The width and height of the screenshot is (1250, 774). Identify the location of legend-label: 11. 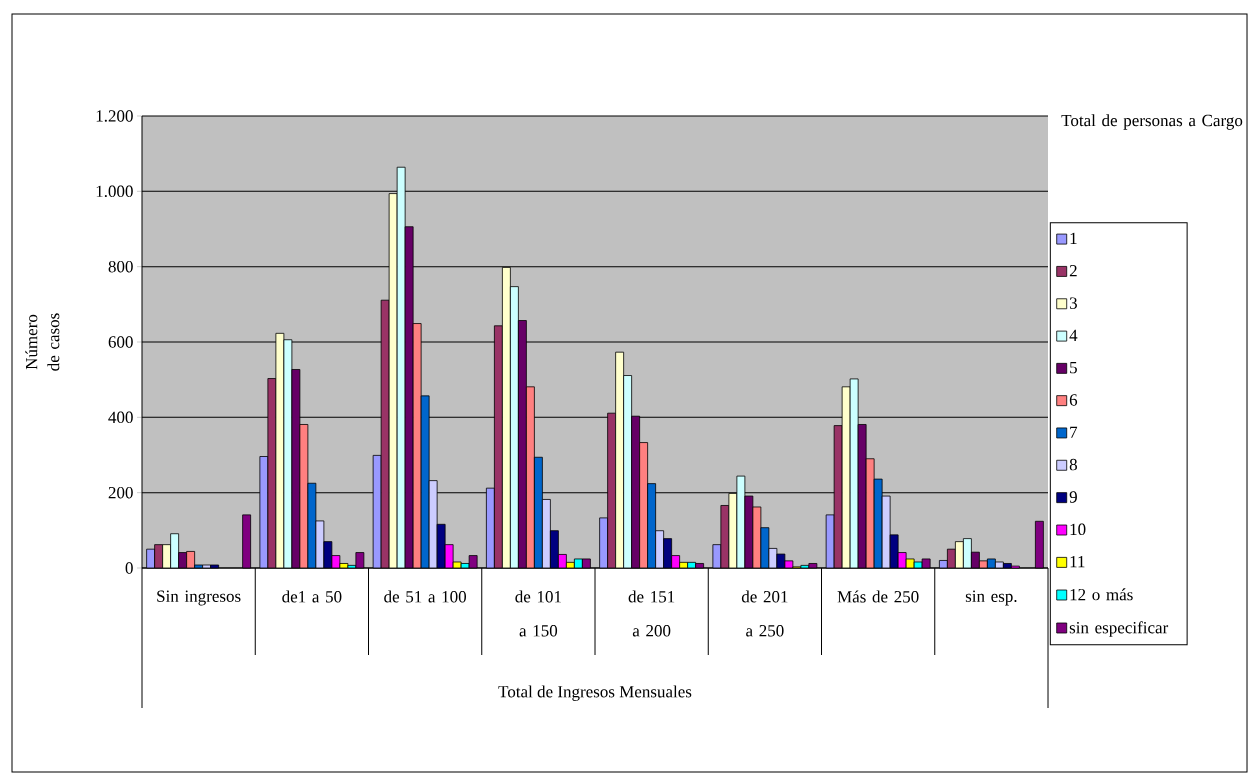
(1077, 562).